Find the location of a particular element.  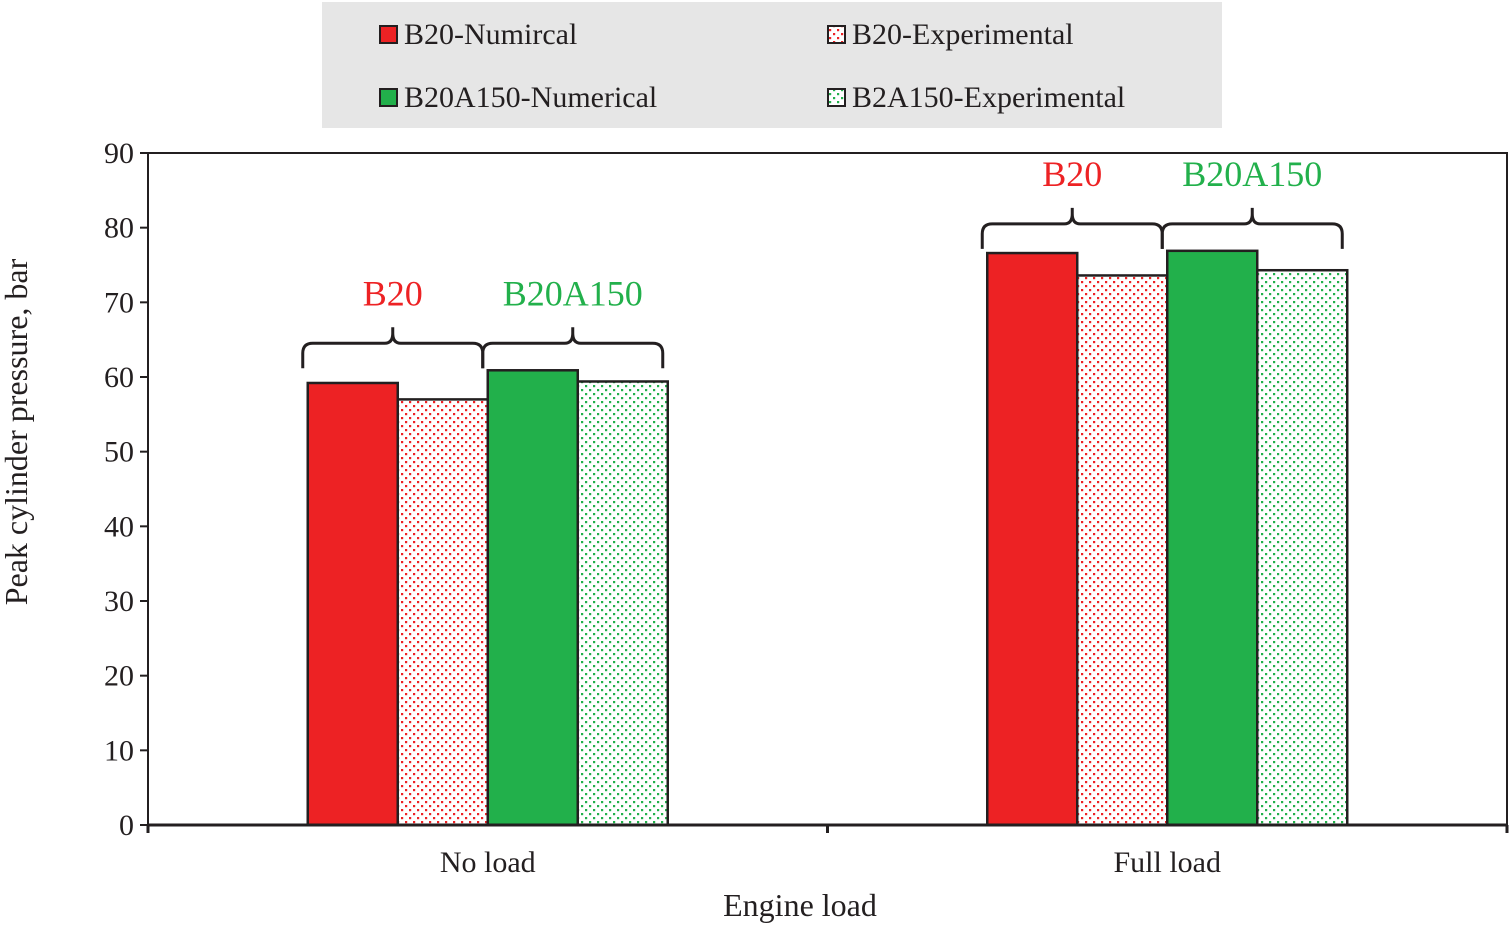

x-tick-label-no-load: No load is located at coordinates (488, 862).